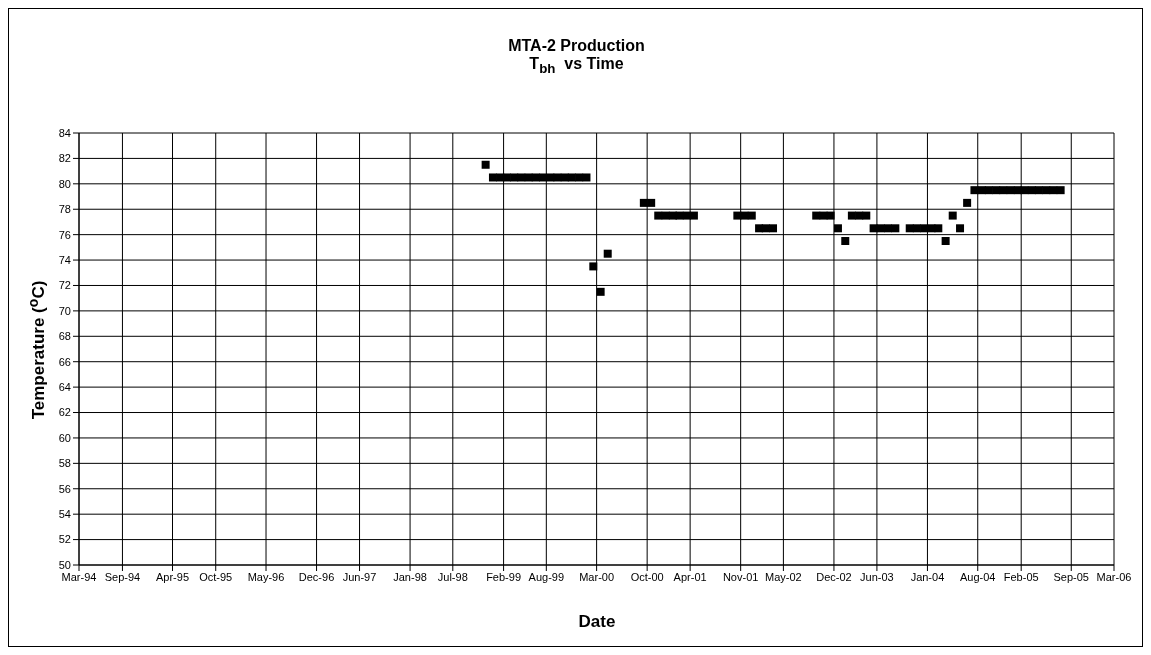 The height and width of the screenshot is (655, 1151). Describe the element at coordinates (266, 576) in the screenshot. I see `x-tick-label: May-96` at that location.